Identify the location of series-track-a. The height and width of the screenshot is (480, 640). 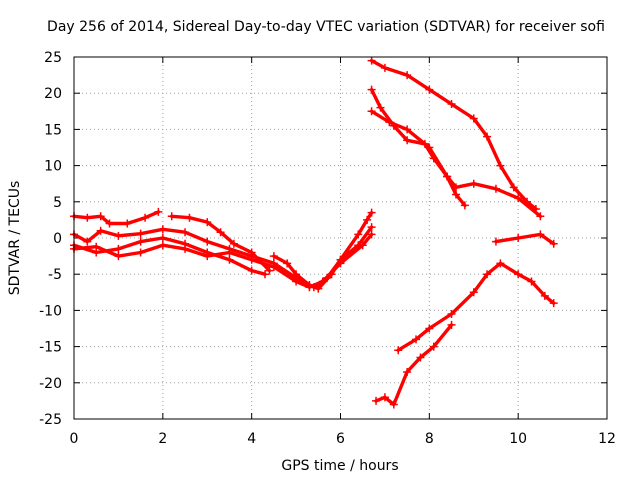
(116, 217).